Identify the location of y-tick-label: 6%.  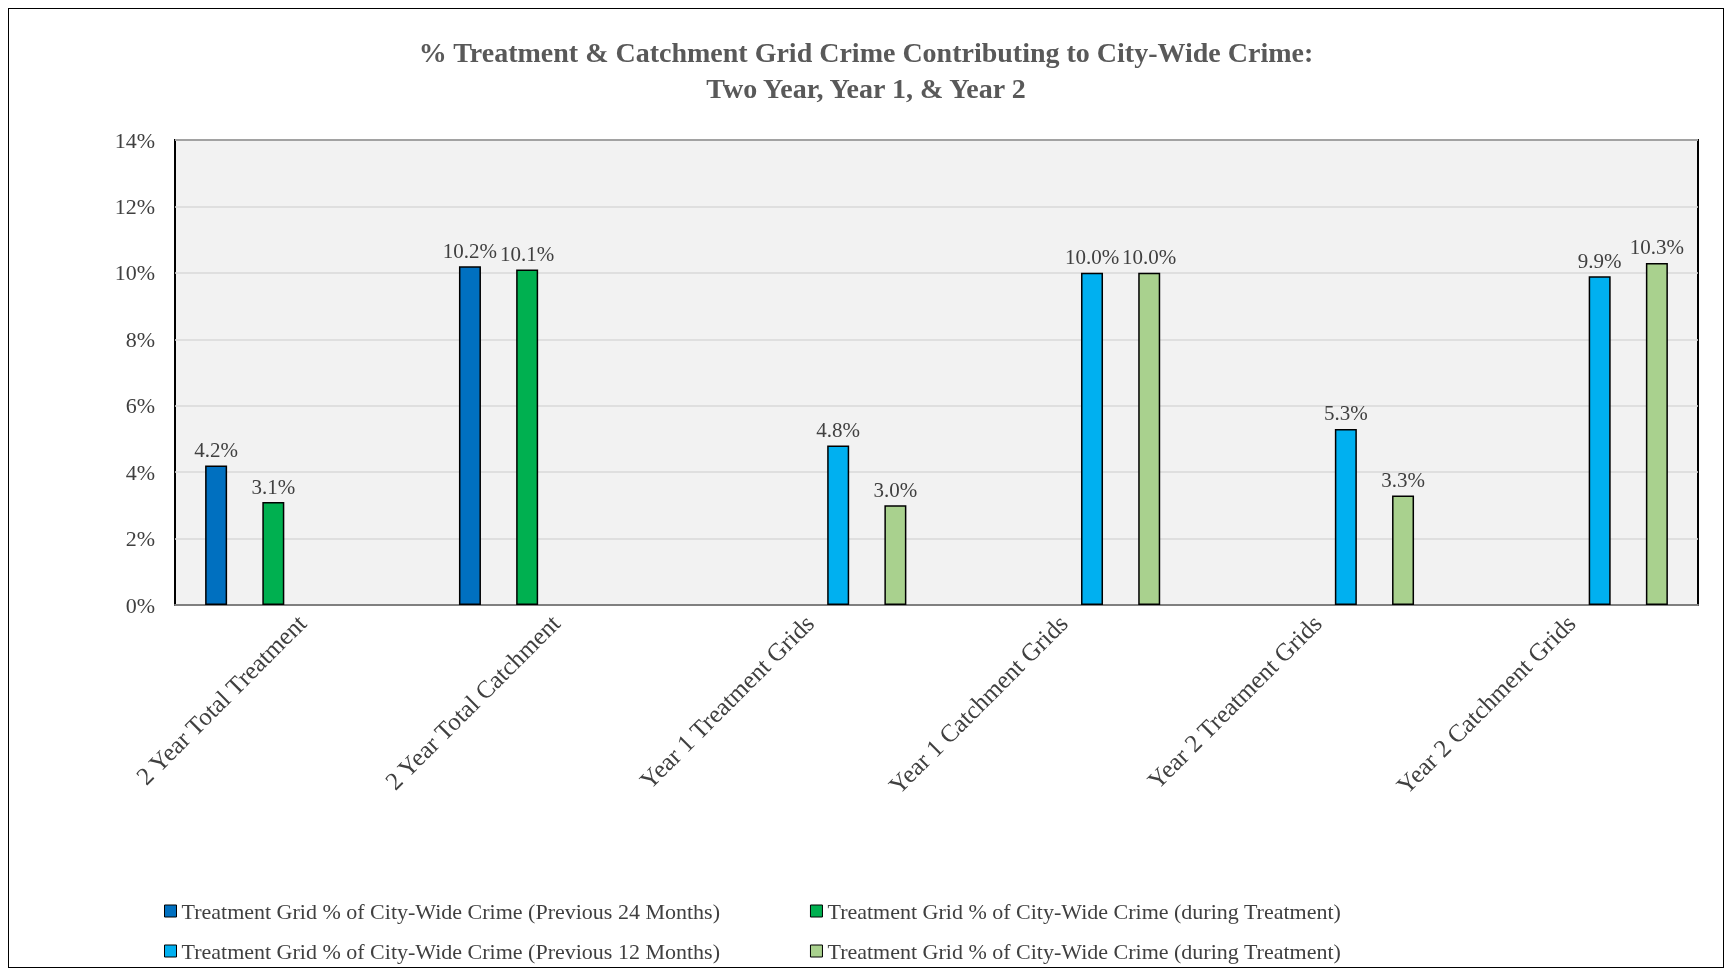
(140, 406).